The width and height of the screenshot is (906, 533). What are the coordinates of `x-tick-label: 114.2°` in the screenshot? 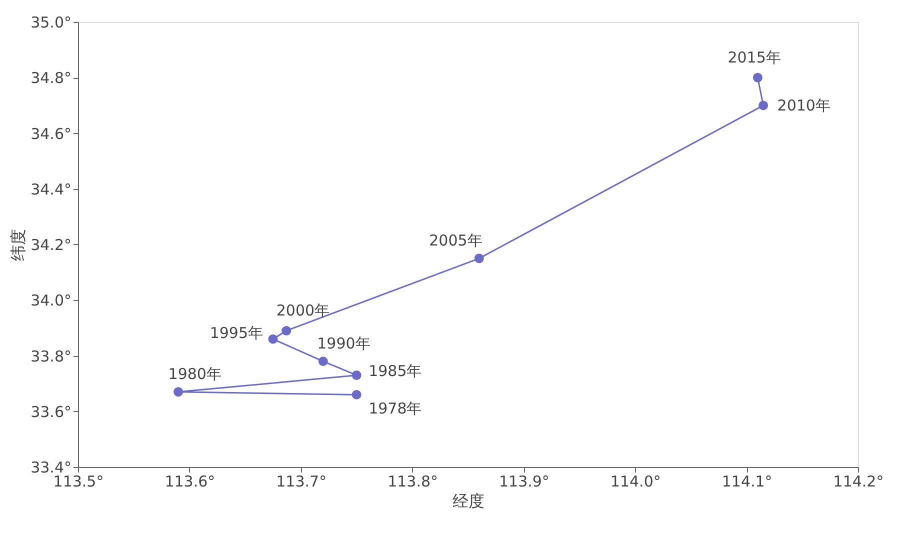 It's located at (858, 481).